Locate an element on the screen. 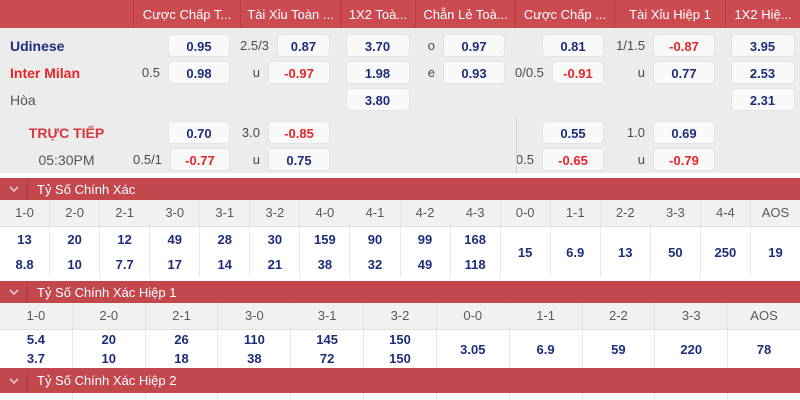  correct-score-section-h2: Tỷ Số Chính Xác Hiệp 2 is located at coordinates (400, 384).